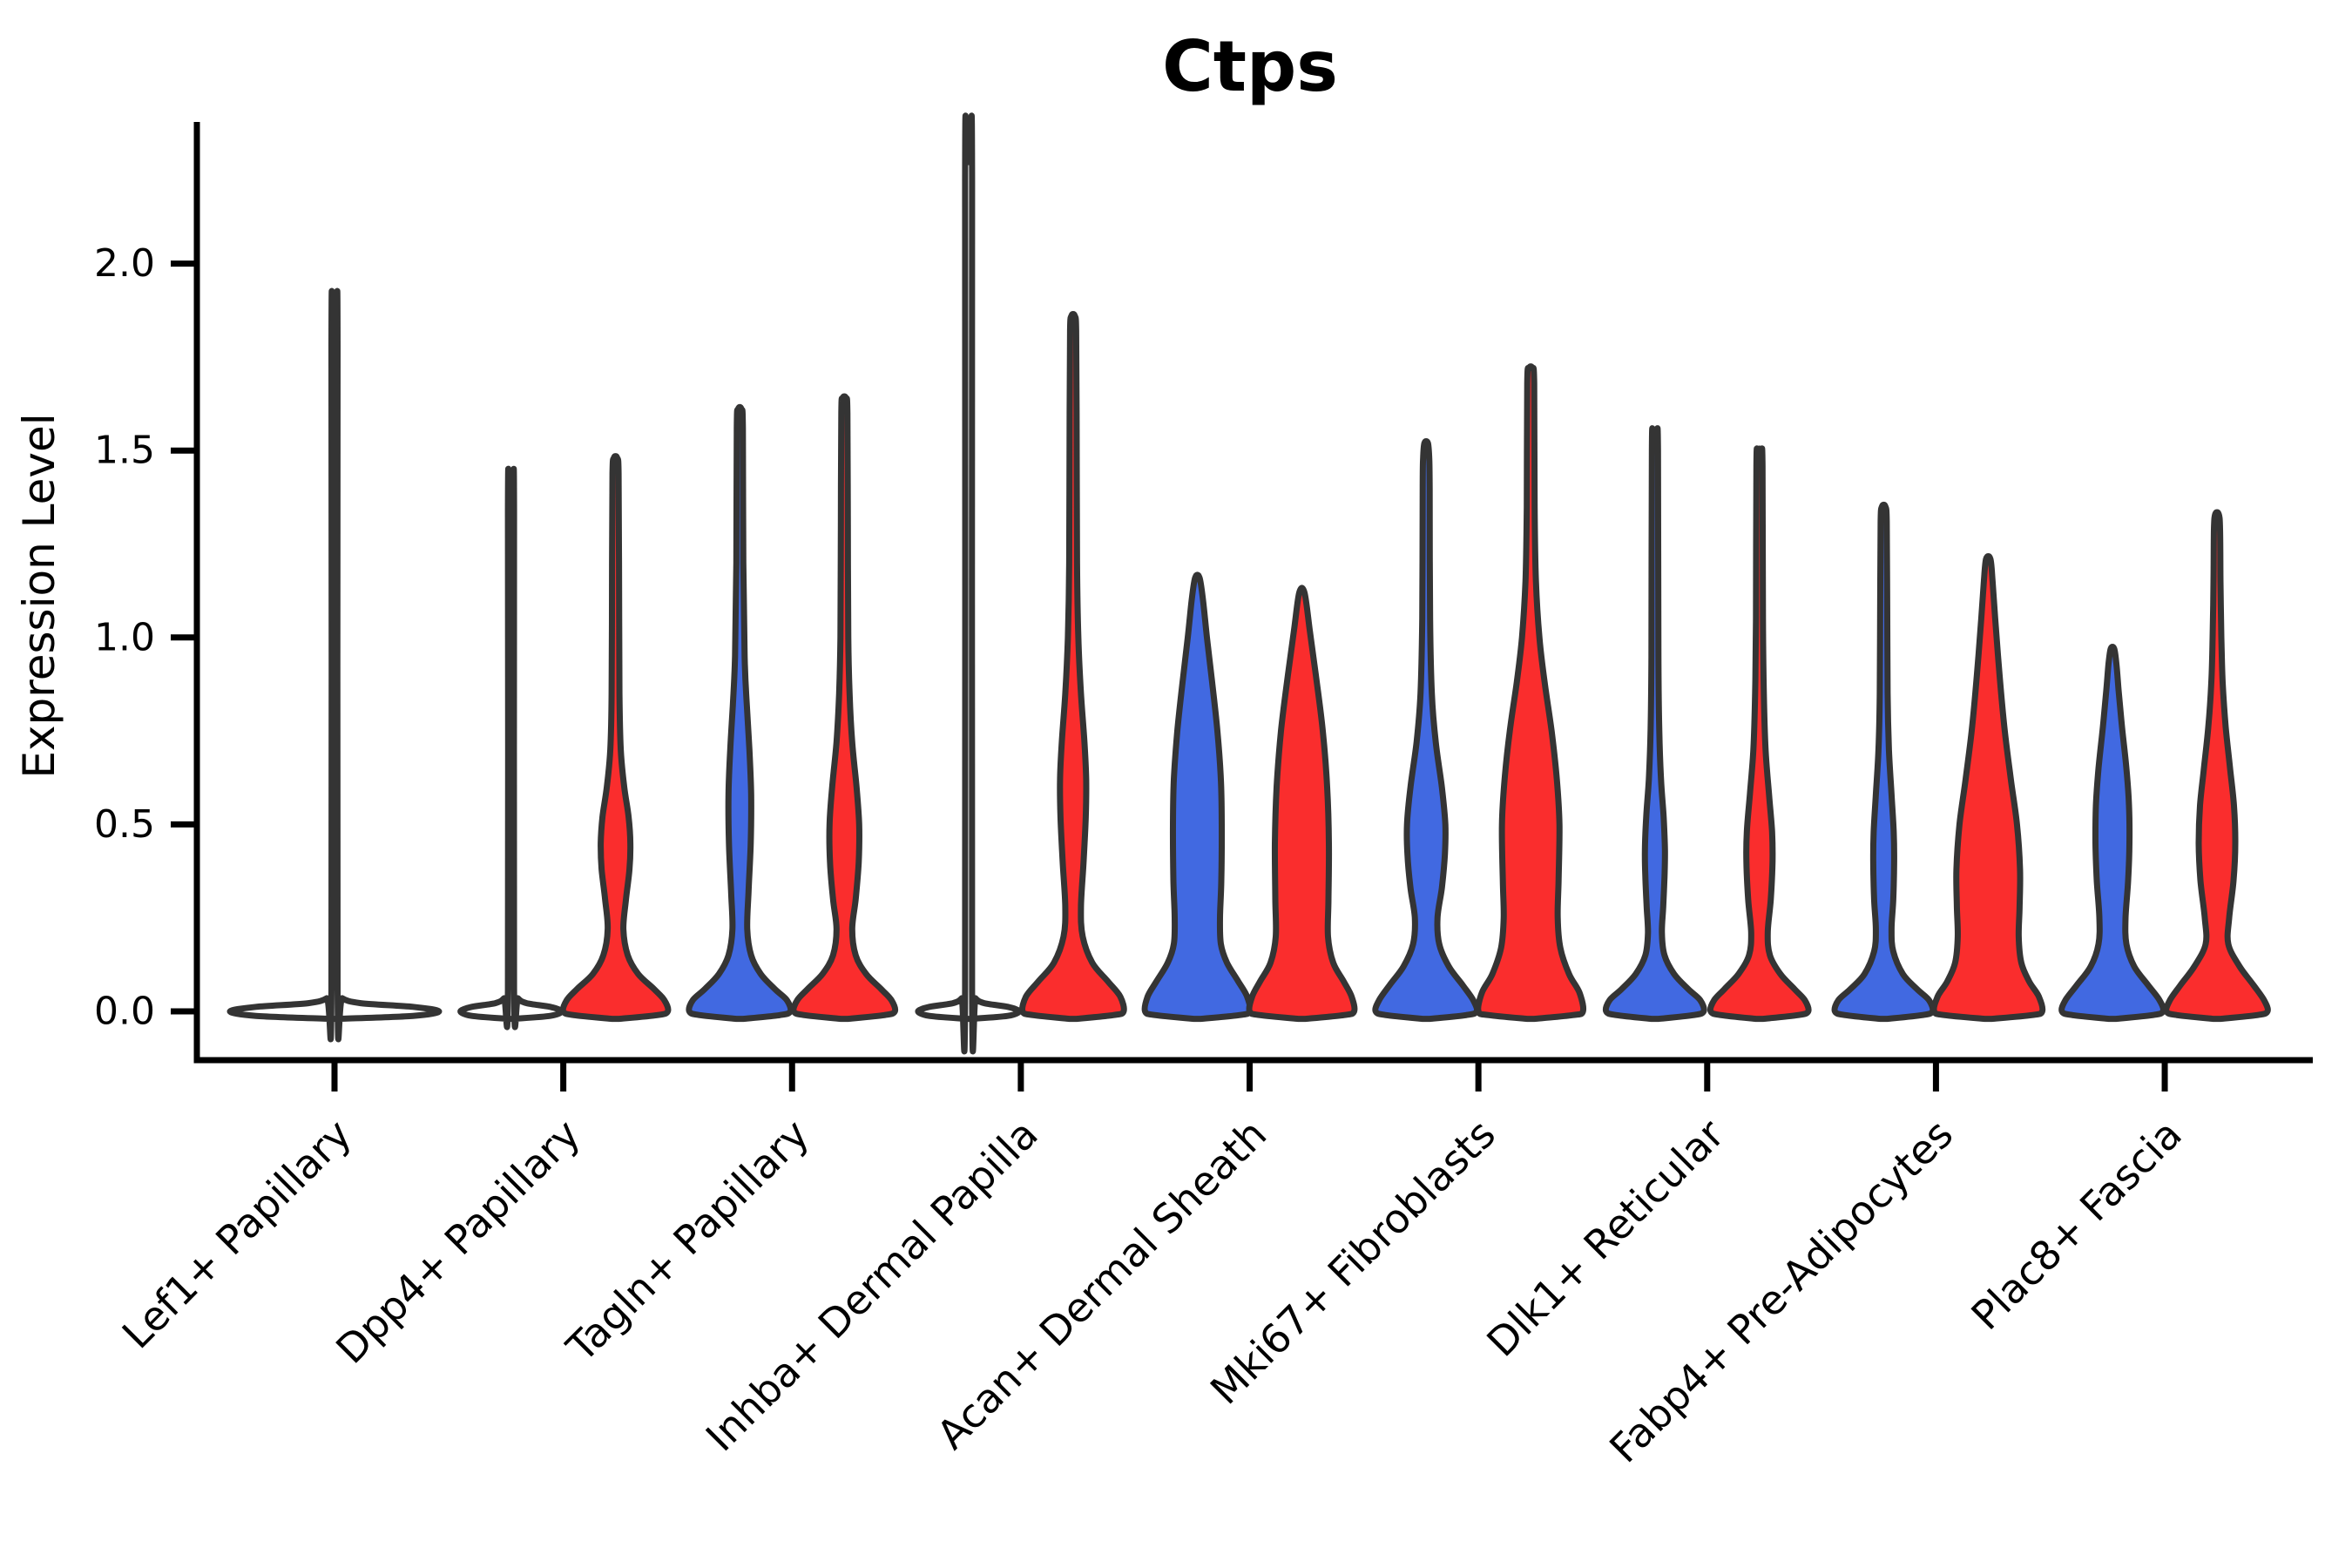  What do you see at coordinates (1988, 788) in the screenshot?
I see `violin-right-fabp4-pre-adipocytes` at bounding box center [1988, 788].